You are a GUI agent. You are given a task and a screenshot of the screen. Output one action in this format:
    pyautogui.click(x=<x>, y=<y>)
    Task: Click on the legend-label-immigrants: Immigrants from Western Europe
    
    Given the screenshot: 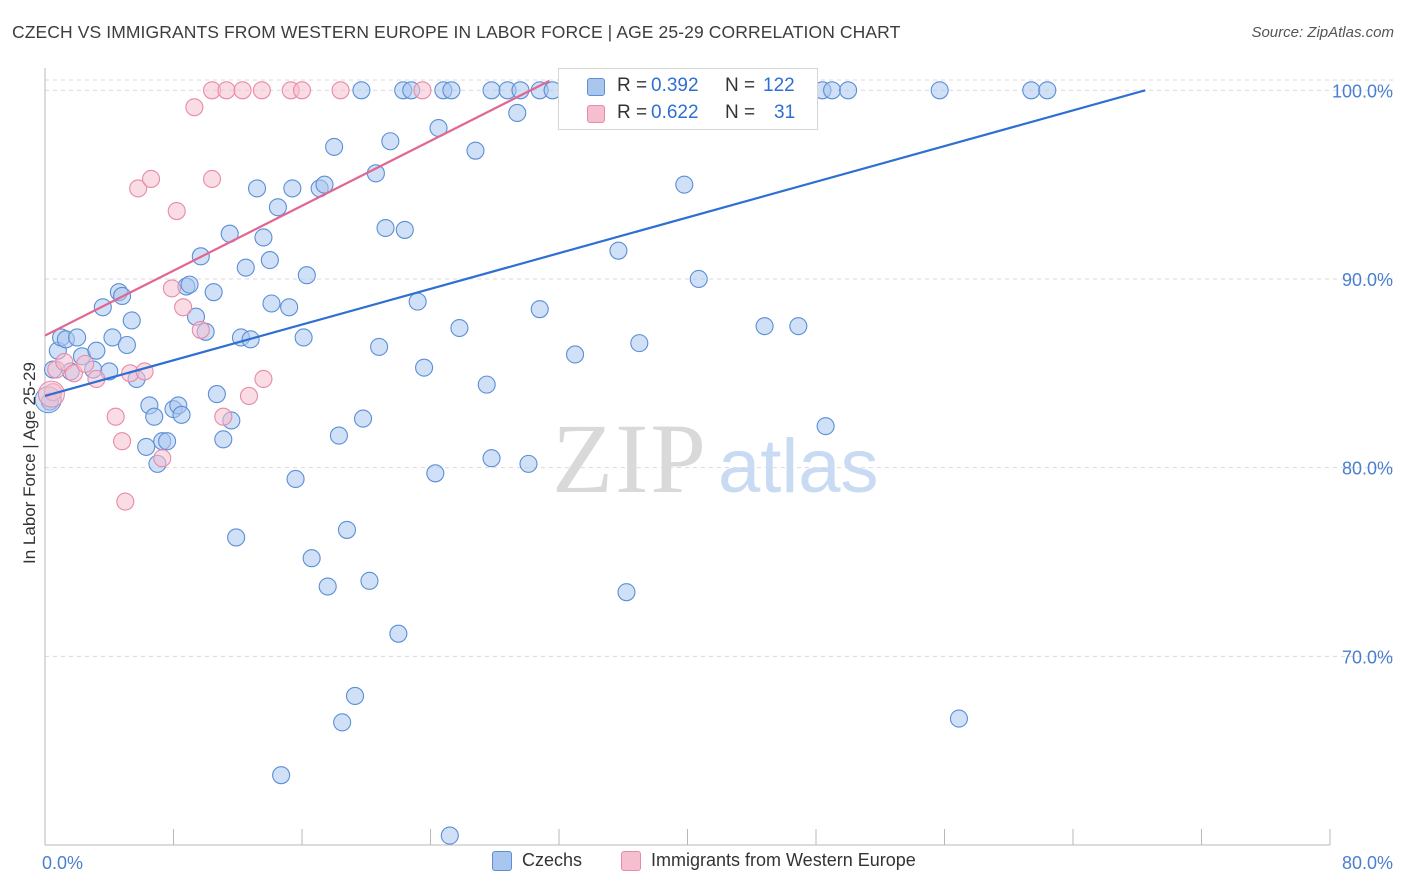 What is the action you would take?
    pyautogui.click(x=783, y=860)
    